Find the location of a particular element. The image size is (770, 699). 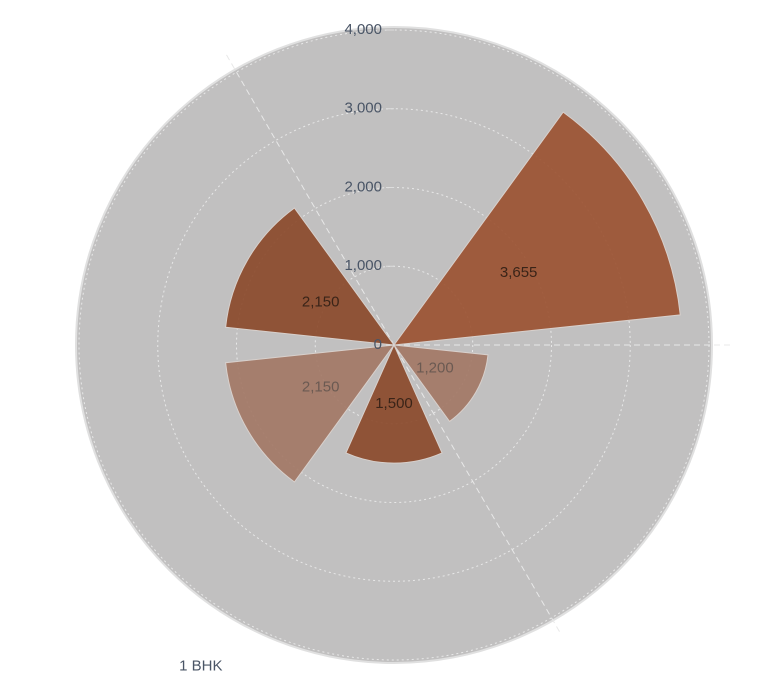

y-tick-label: 3,000 is located at coordinates (363, 108).